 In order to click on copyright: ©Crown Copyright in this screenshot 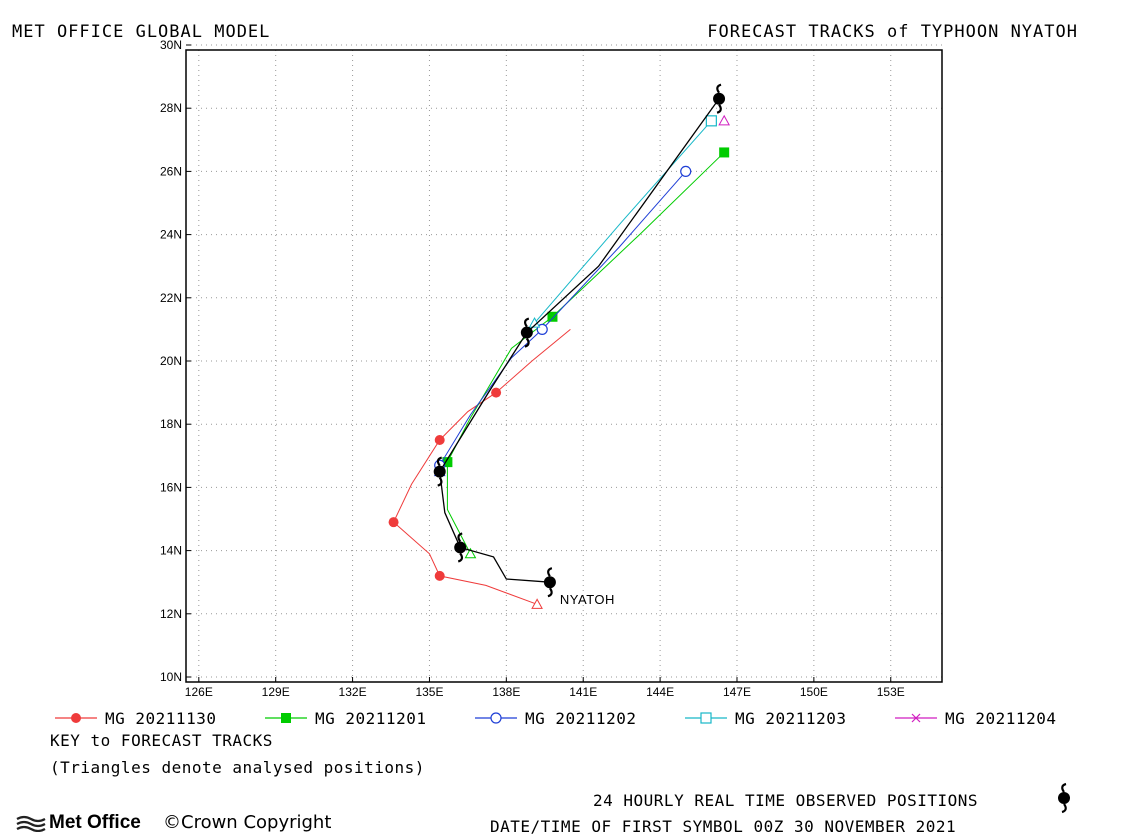, I will do `click(247, 822)`.